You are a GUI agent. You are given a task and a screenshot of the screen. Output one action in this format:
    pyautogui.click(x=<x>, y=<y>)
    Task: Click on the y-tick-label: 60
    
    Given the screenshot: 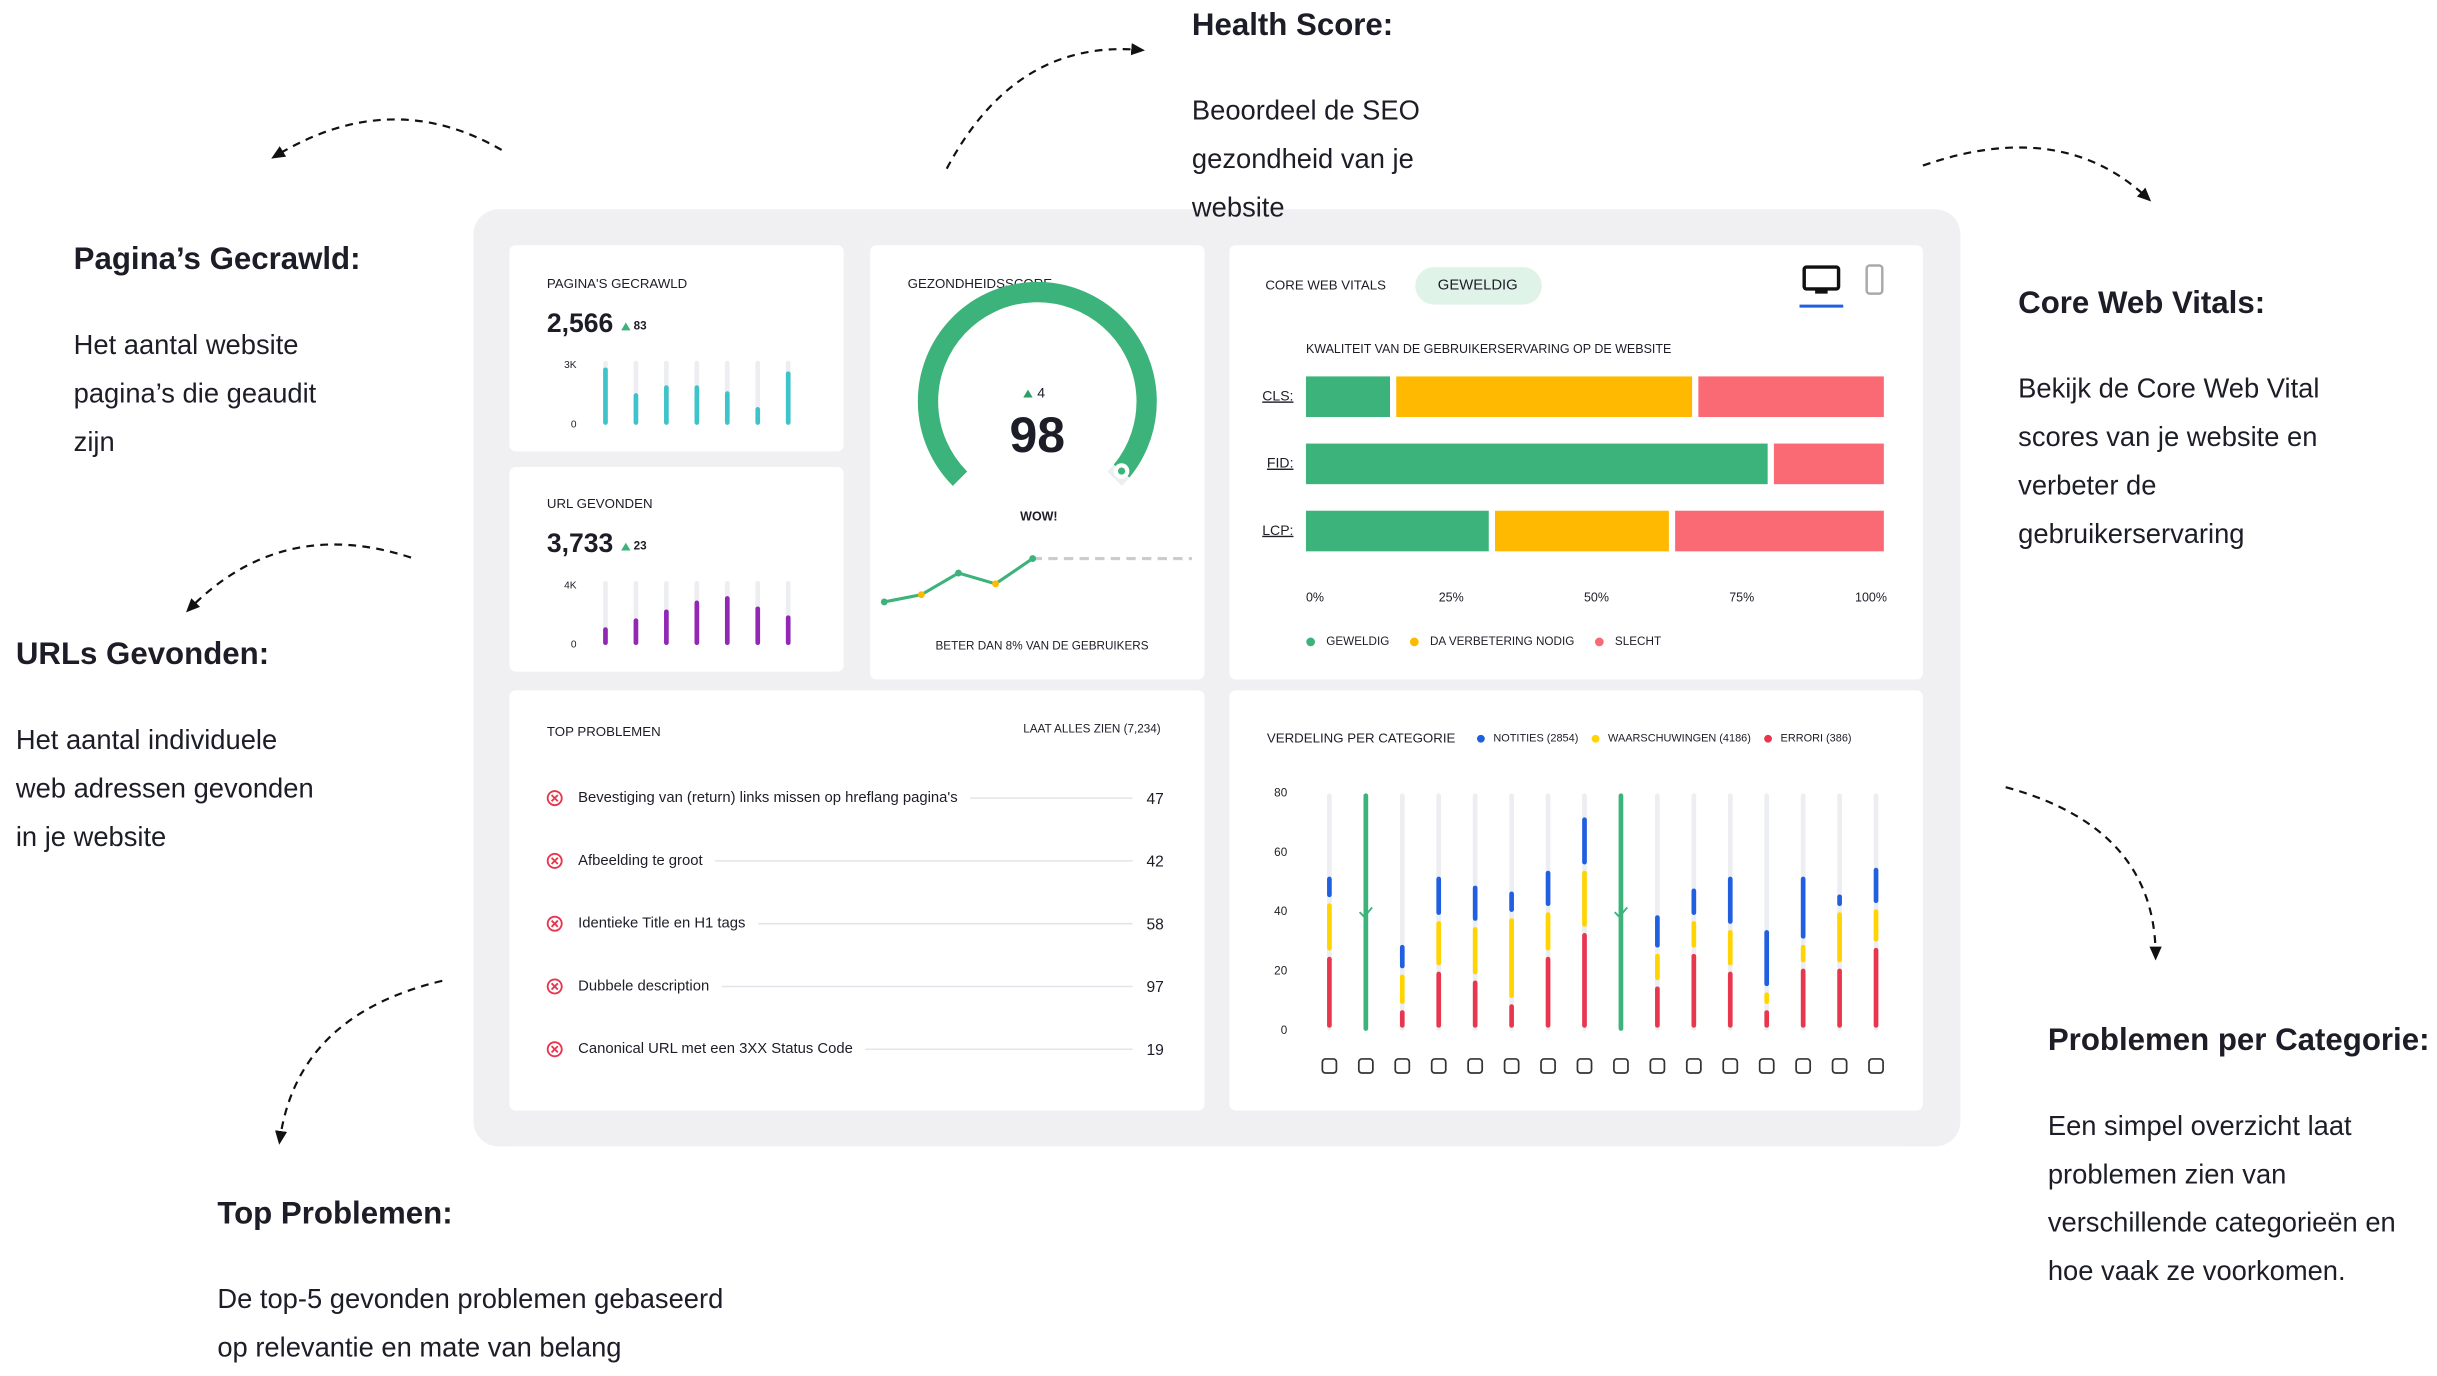 What is the action you would take?
    pyautogui.click(x=1281, y=852)
    